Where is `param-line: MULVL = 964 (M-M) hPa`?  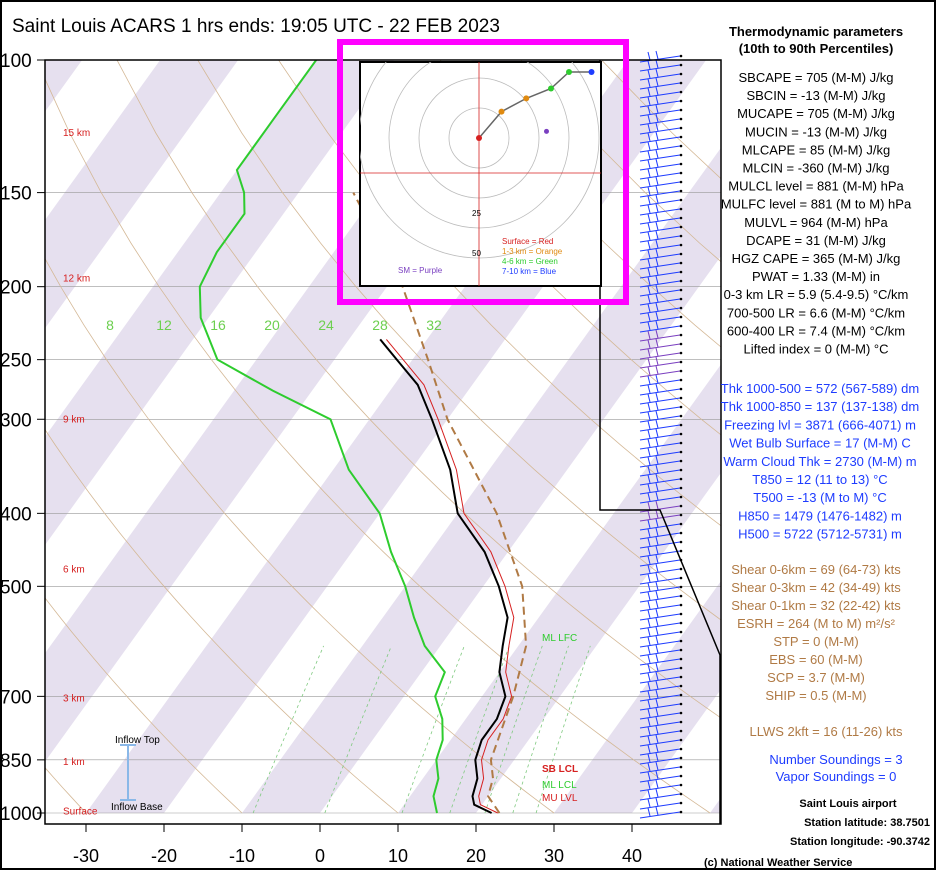 param-line: MULVL = 964 (M-M) hPa is located at coordinates (816, 222).